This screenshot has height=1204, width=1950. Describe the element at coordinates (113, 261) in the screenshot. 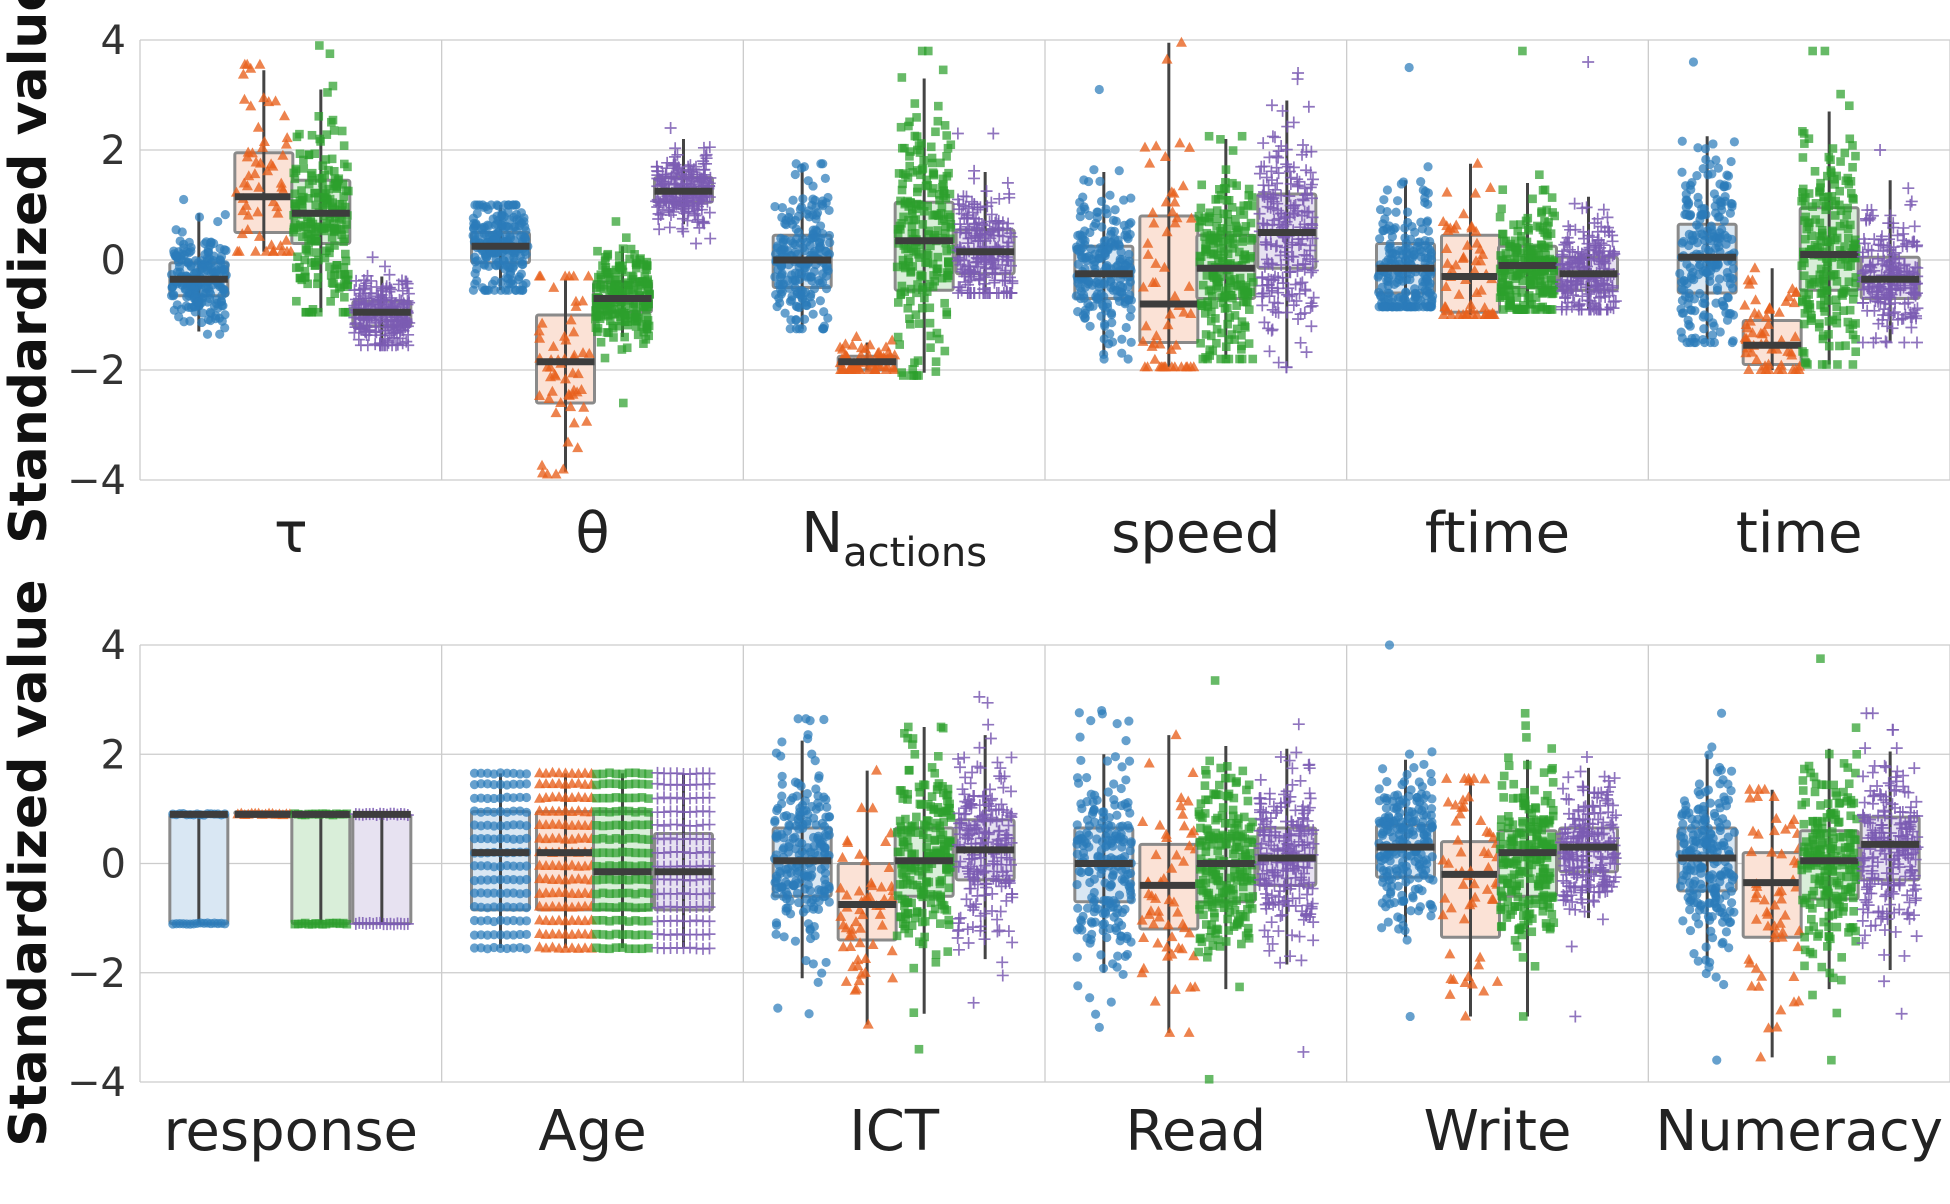

I see `y-tick-label: 0` at that location.